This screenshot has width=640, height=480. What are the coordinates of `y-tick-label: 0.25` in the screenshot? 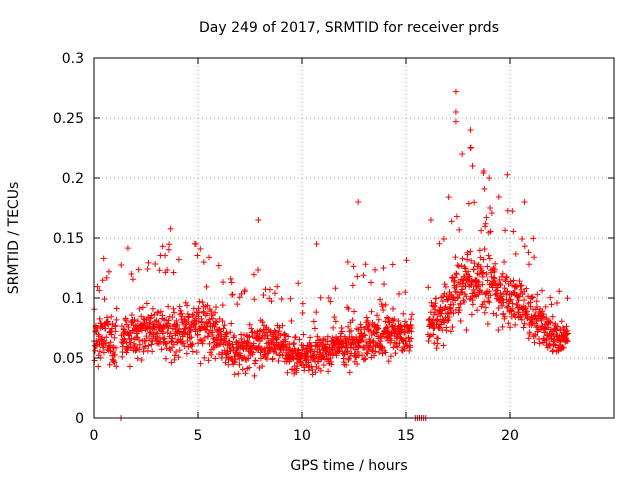 It's located at (68, 119).